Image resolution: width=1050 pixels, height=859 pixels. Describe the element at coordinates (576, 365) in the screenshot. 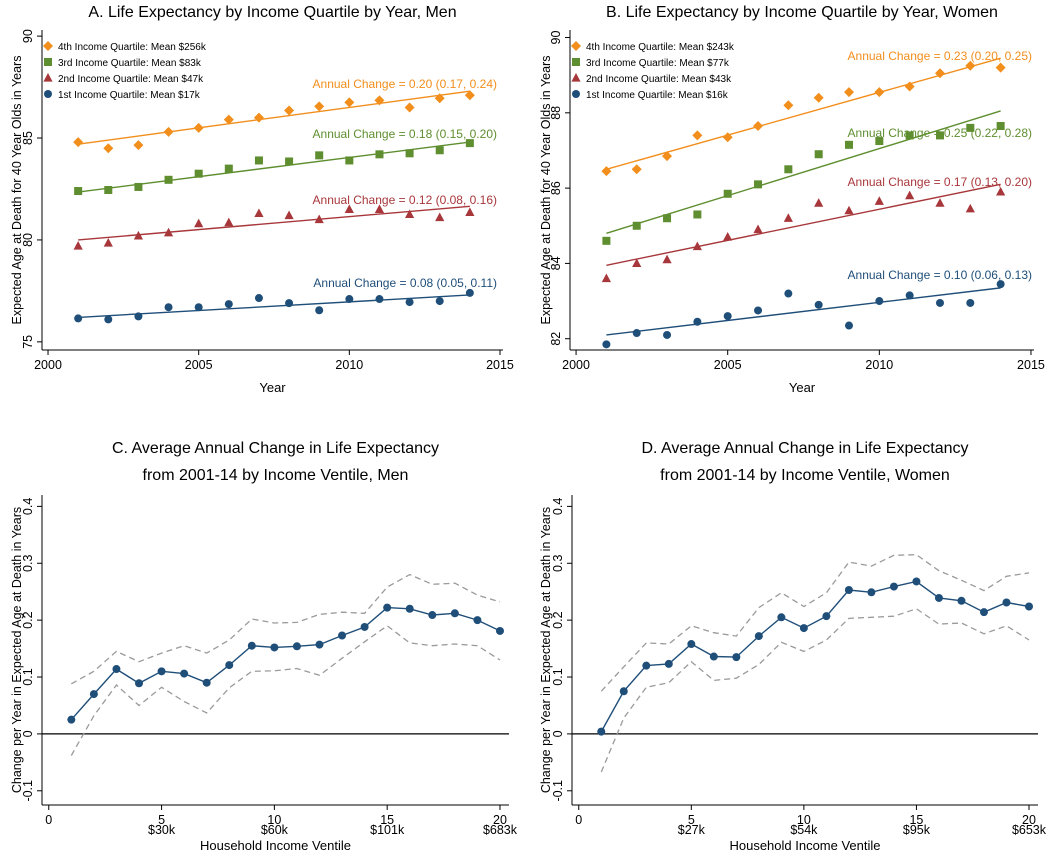

I see `x-tick-label: 2000` at that location.